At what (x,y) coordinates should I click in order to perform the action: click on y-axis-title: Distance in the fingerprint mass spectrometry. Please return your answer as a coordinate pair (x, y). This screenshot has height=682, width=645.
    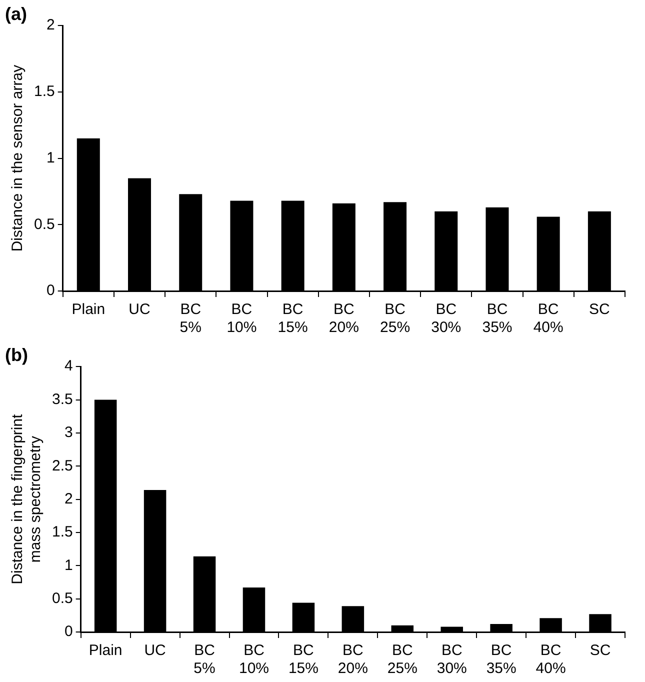
    Looking at the image, I should click on (26, 498).